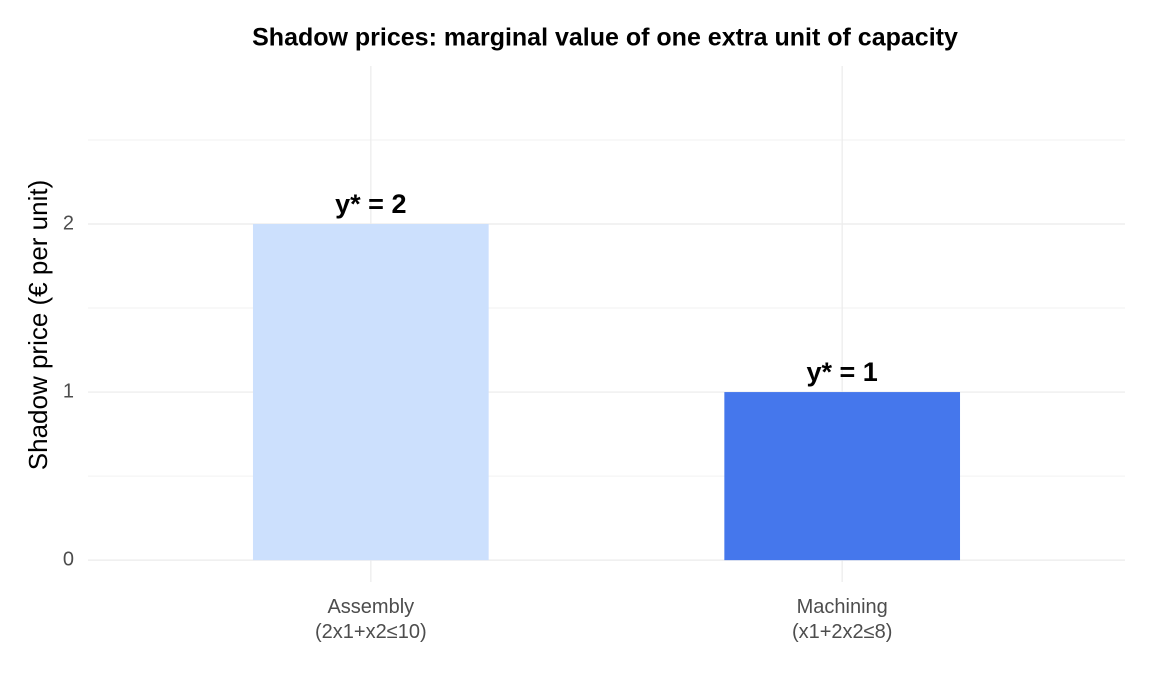  I want to click on x-tick-label-line: Machining, so click(842, 607).